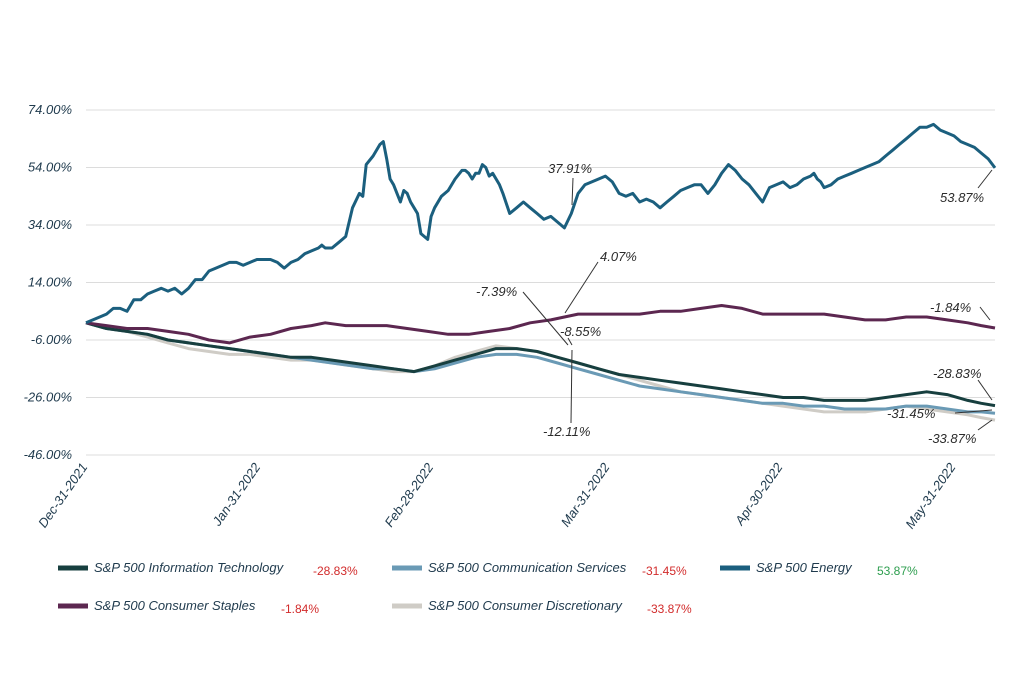  What do you see at coordinates (189, 567) in the screenshot?
I see `legend-label: S&P 500 Information Technology` at bounding box center [189, 567].